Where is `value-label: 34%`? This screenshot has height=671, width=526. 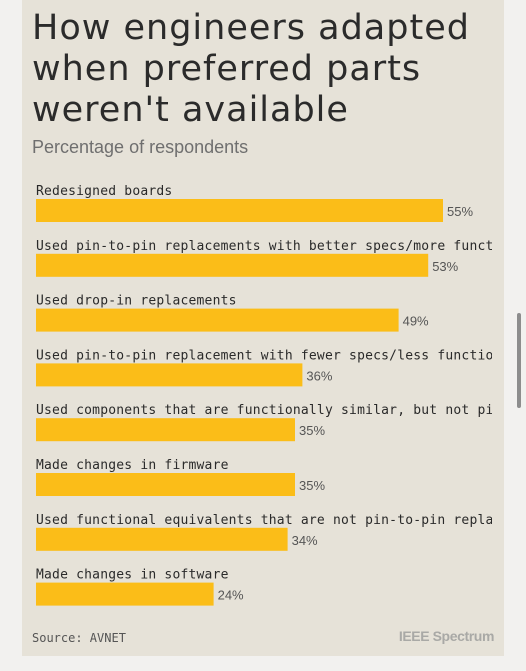 value-label: 34% is located at coordinates (305, 540).